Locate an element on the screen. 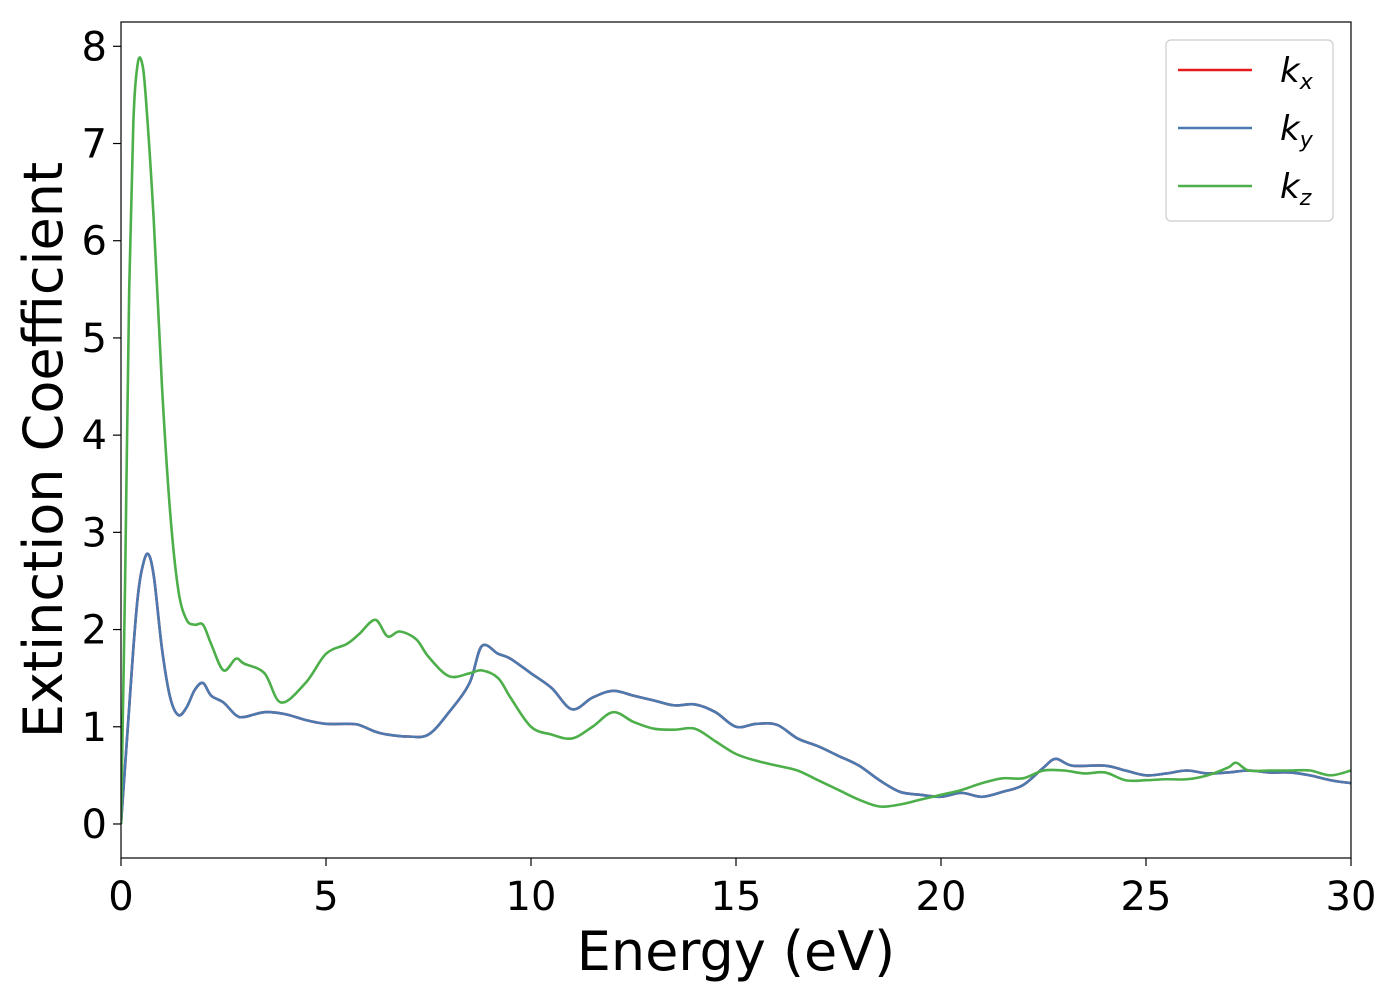 The image size is (1400, 1000). x-tick-label: 20 is located at coordinates (941, 897).